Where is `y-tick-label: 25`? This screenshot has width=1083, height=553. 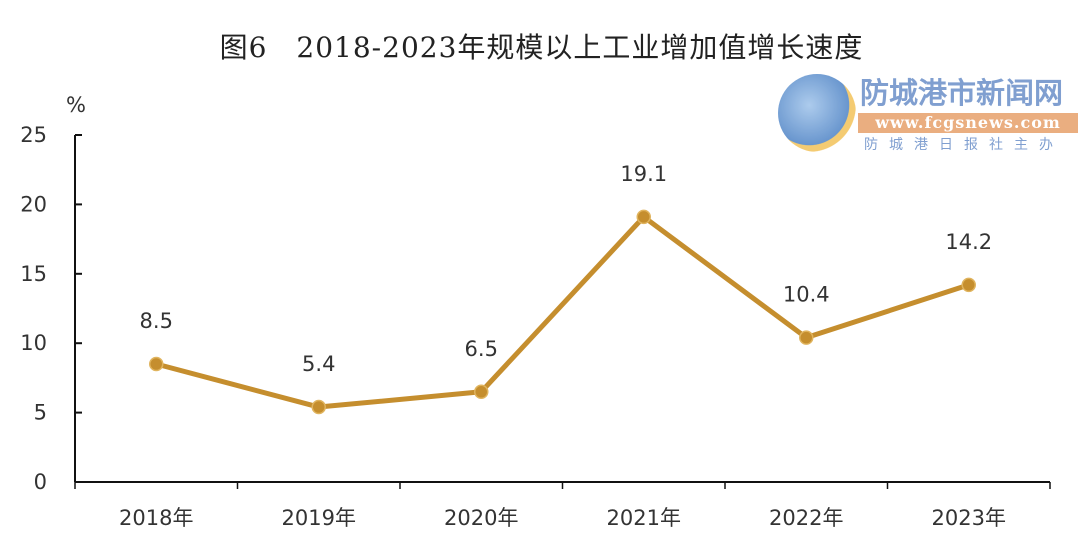
y-tick-label: 25 is located at coordinates (33, 135).